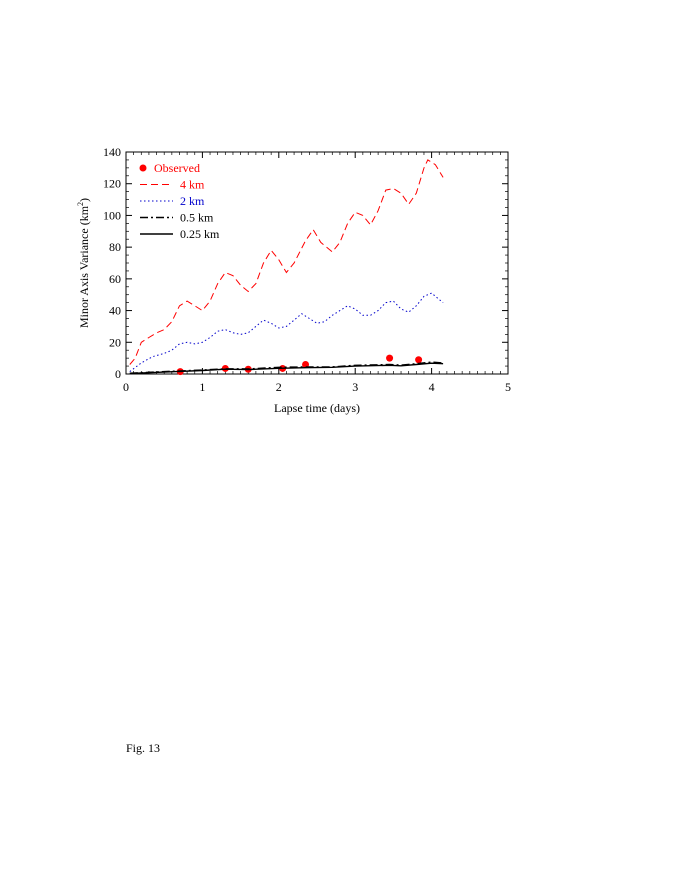 This screenshot has height=880, width=680. What do you see at coordinates (286, 262) in the screenshot?
I see `series-line-4-km` at bounding box center [286, 262].